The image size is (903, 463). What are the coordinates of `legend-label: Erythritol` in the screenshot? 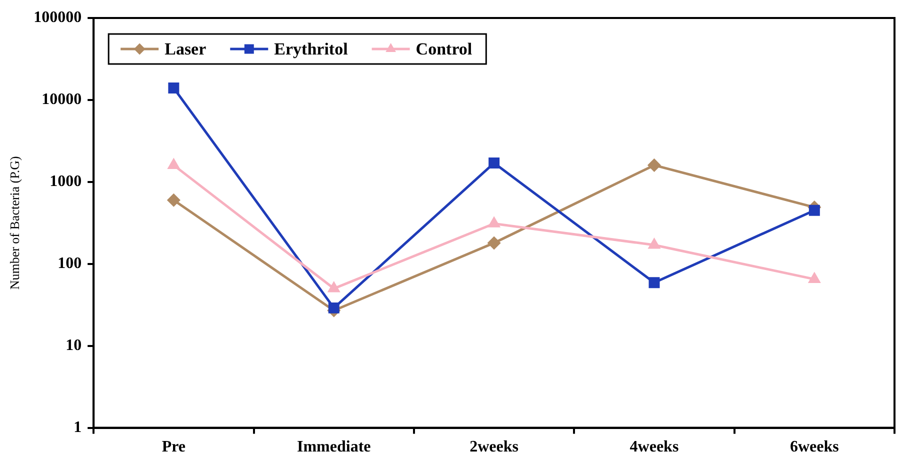 It's located at (311, 48).